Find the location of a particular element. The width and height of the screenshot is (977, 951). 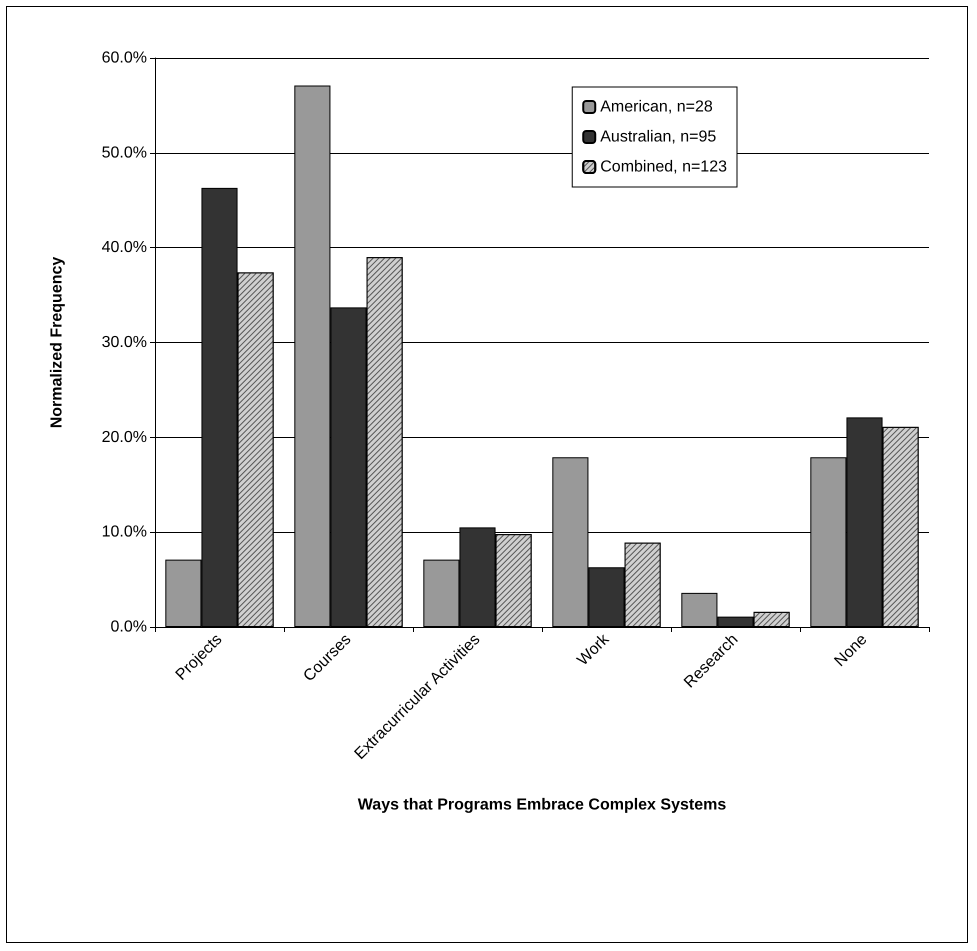

y-tick-label: 10.0% is located at coordinates (124, 532).